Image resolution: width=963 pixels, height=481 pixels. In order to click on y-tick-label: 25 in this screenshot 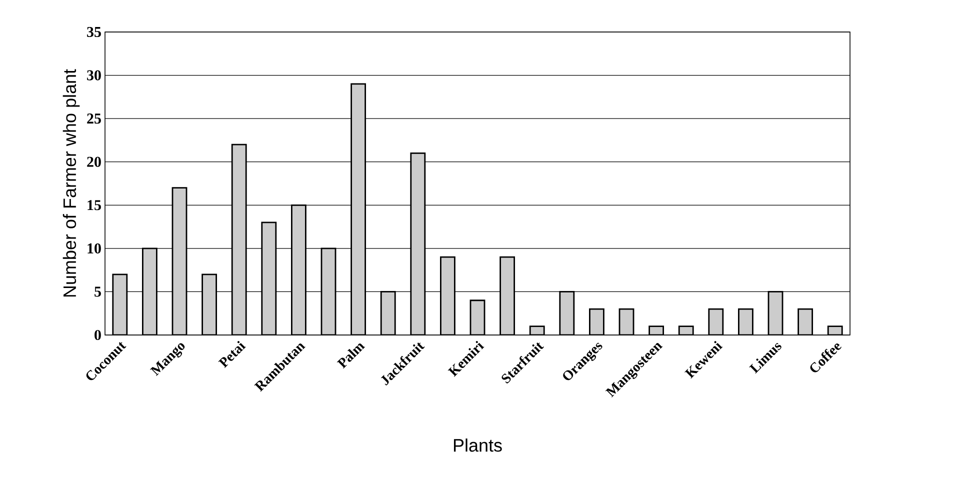, I will do `click(94, 119)`.